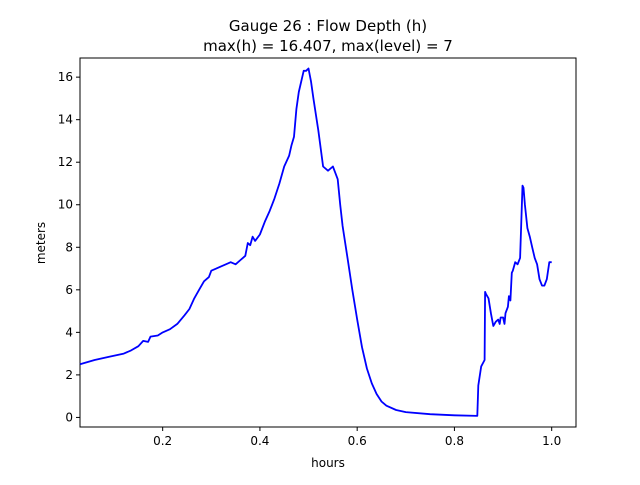 This screenshot has width=640, height=485. What do you see at coordinates (162, 441) in the screenshot?
I see `x-tick-label: 0.2` at bounding box center [162, 441].